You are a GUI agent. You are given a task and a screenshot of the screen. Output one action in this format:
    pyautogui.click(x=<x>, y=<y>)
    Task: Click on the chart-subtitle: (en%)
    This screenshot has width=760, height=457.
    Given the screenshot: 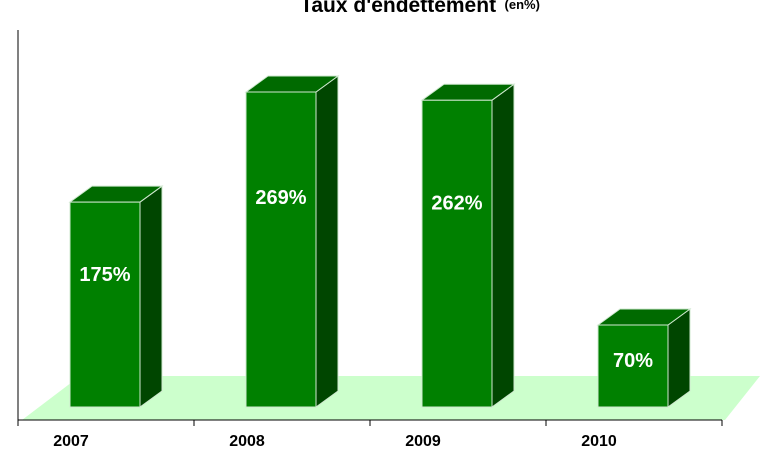 What is the action you would take?
    pyautogui.click(x=522, y=6)
    